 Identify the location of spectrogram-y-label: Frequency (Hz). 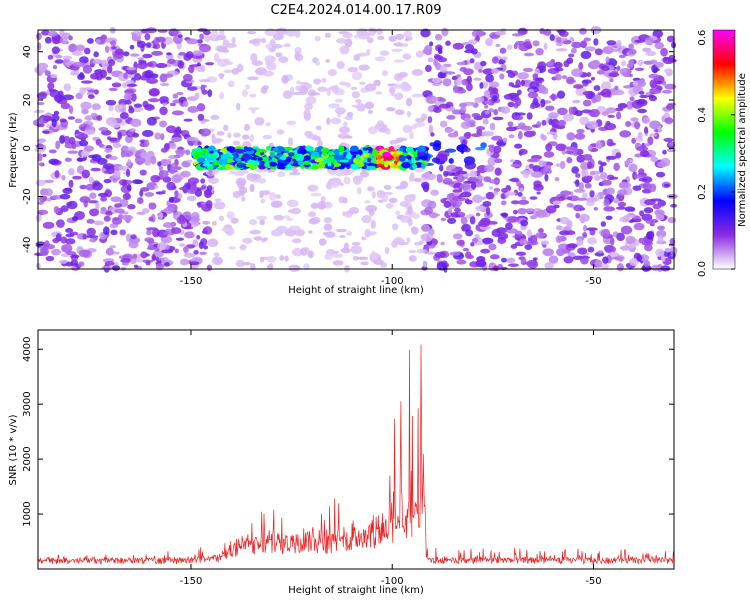
(13, 150).